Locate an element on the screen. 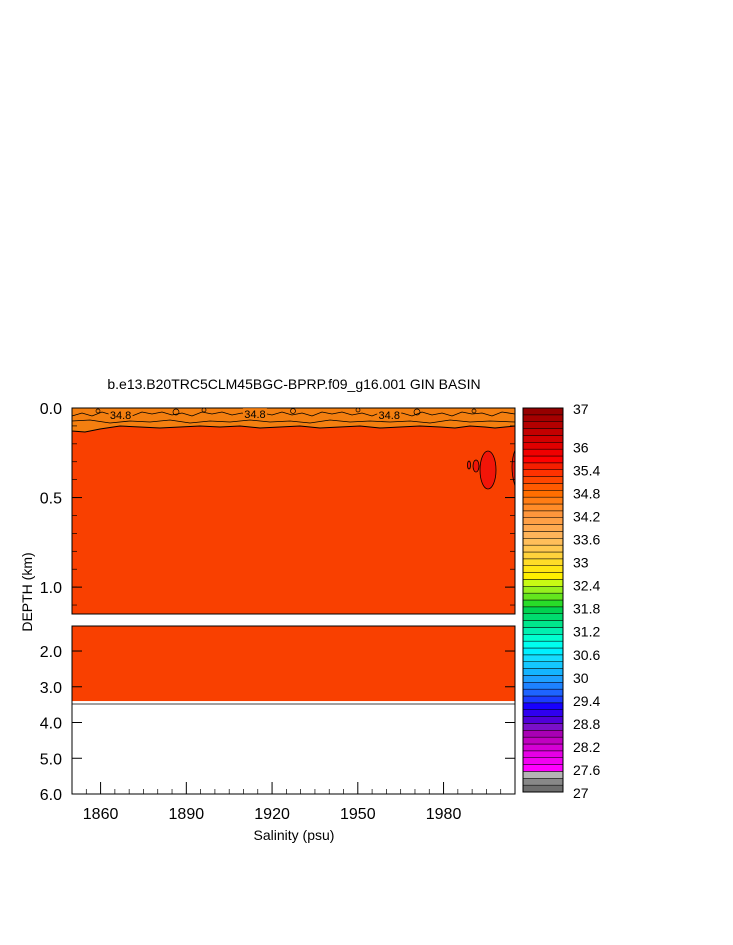 The height and width of the screenshot is (945, 733). colorbar-label: 35.4 is located at coordinates (586, 470).